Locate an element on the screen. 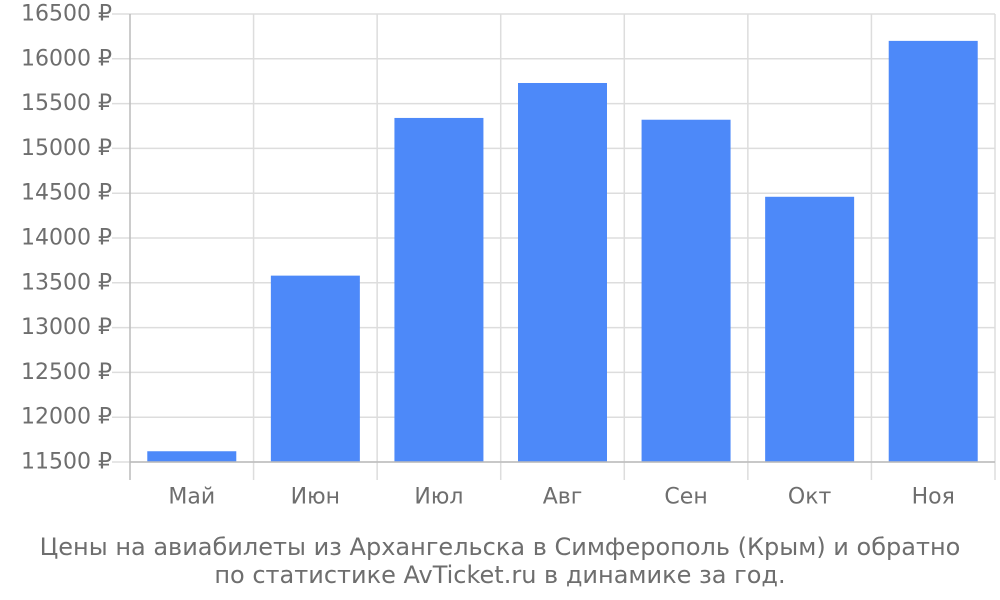 The width and height of the screenshot is (1000, 600). y-tick-label: 15000 ₽ is located at coordinates (66, 148).